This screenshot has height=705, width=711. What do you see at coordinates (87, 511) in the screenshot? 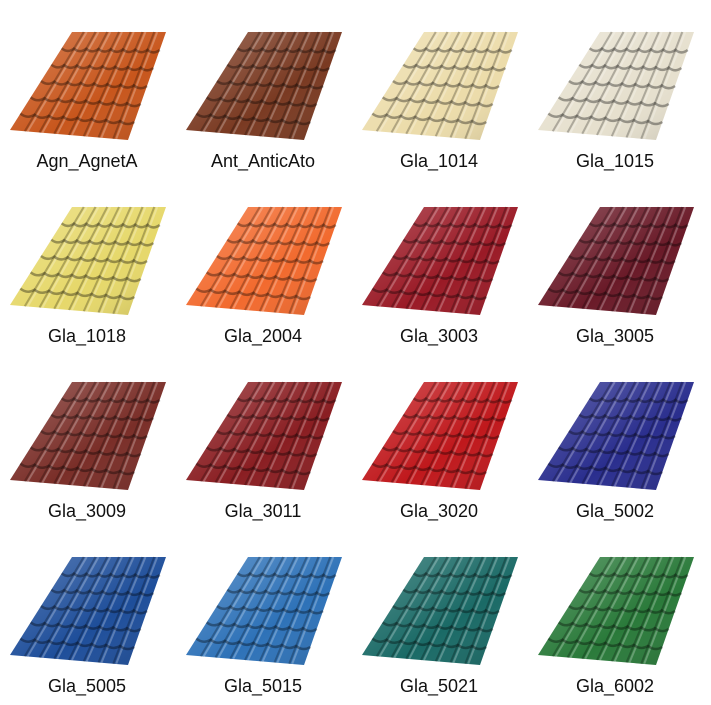
I see `swatch-label: Gla_3009` at bounding box center [87, 511].